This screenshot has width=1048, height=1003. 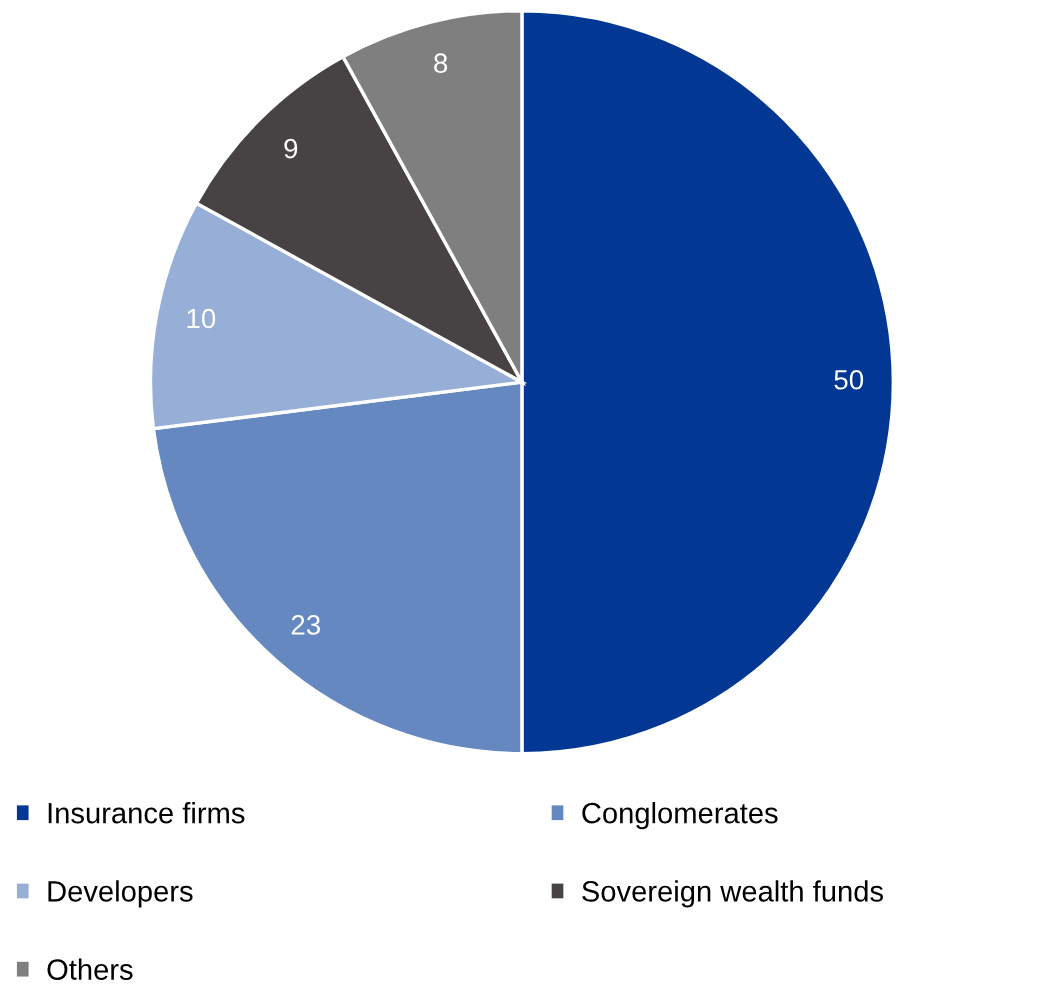 What do you see at coordinates (305, 625) in the screenshot?
I see `data-label: 23` at bounding box center [305, 625].